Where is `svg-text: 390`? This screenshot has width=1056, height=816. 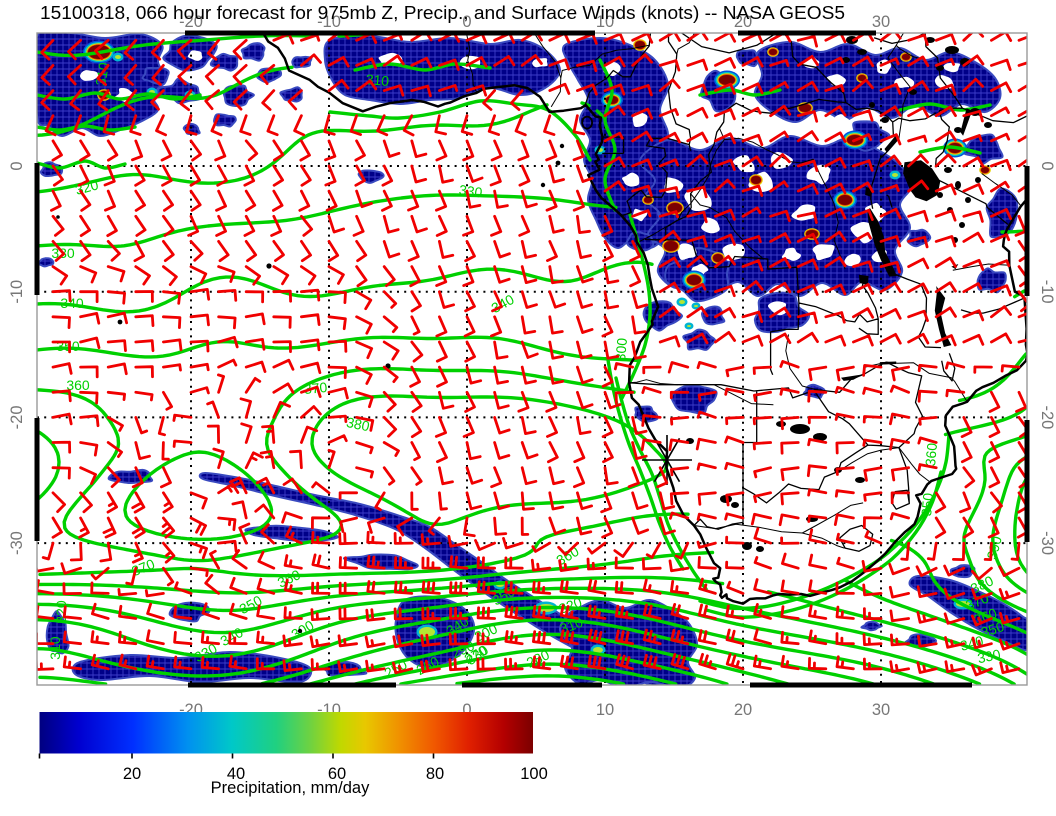 svg-text: 390 is located at coordinates (994, 547).